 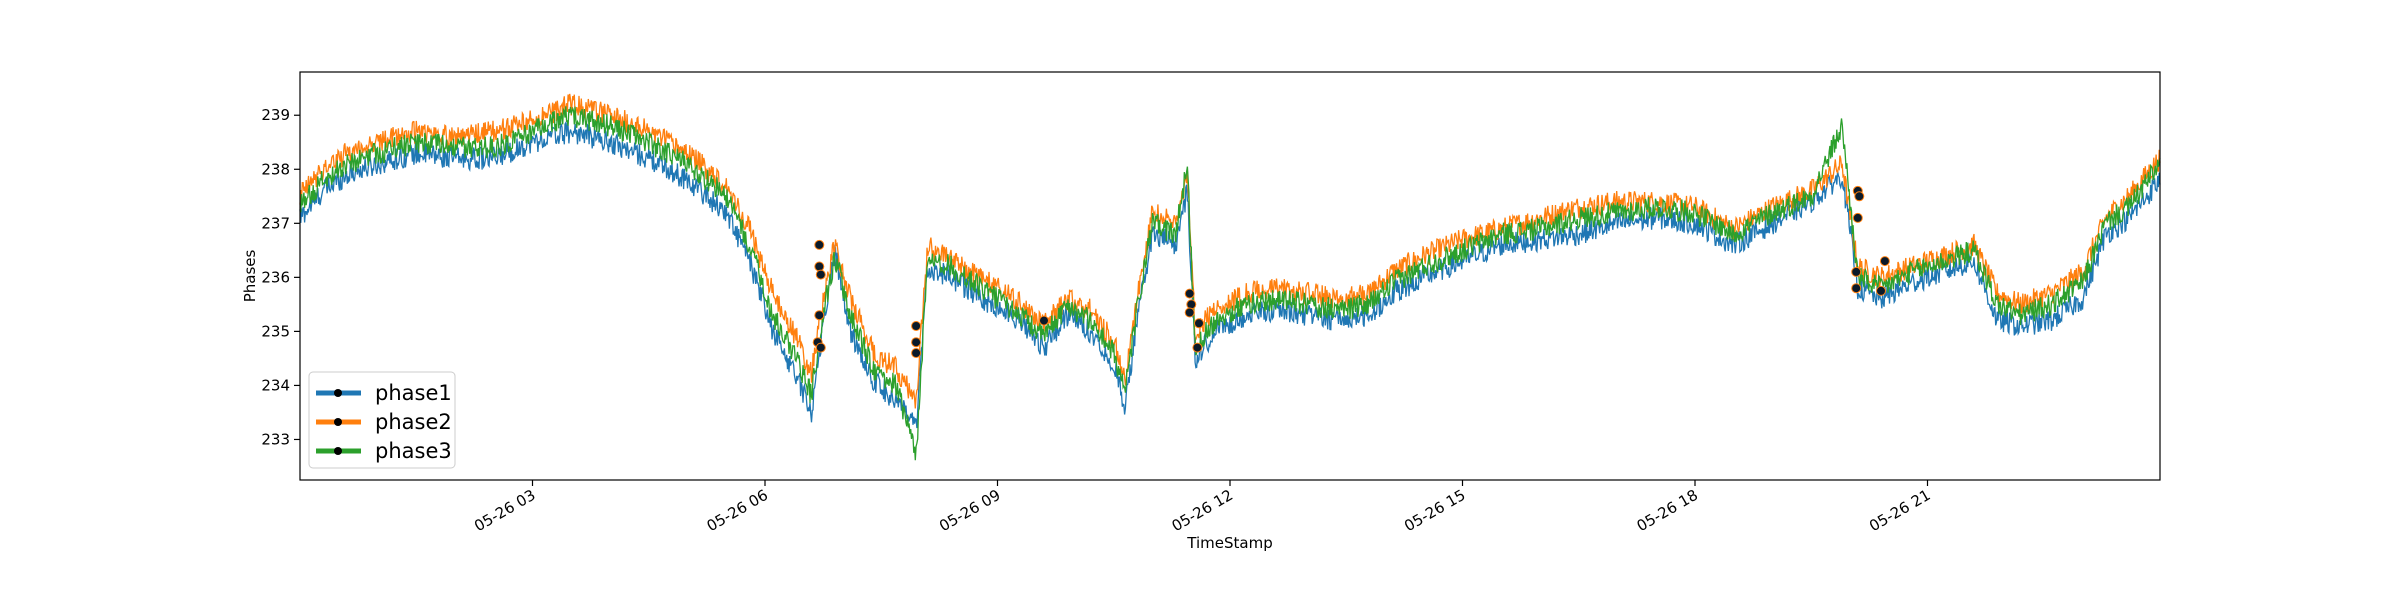 I want to click on legend-entry-phase2: phase2, so click(x=384, y=422).